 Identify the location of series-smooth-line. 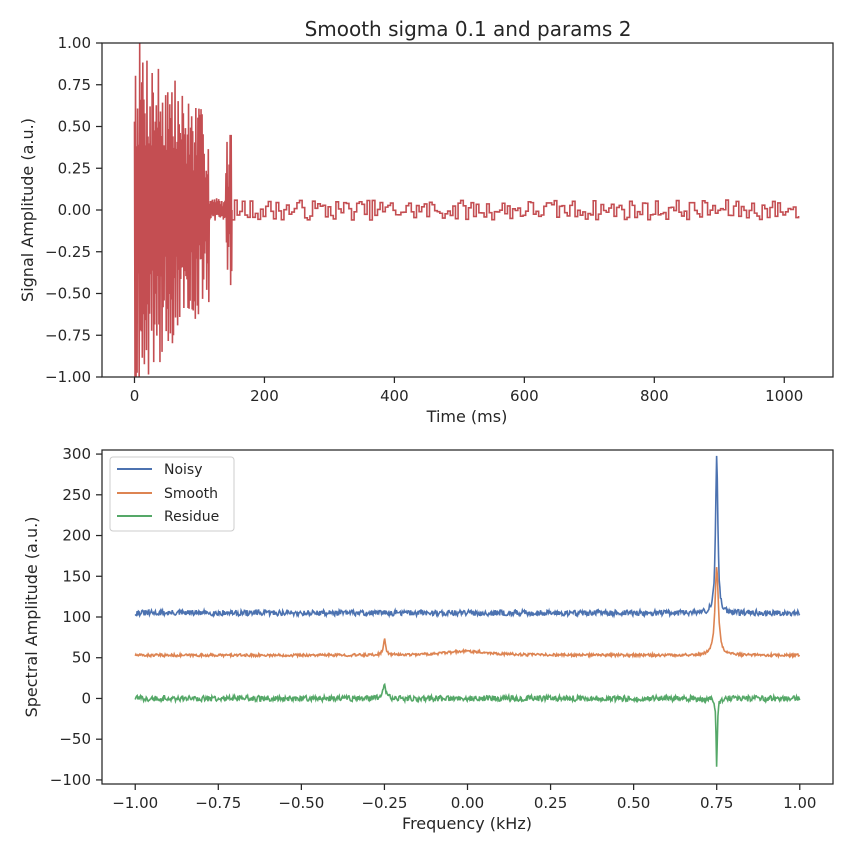
(467, 613).